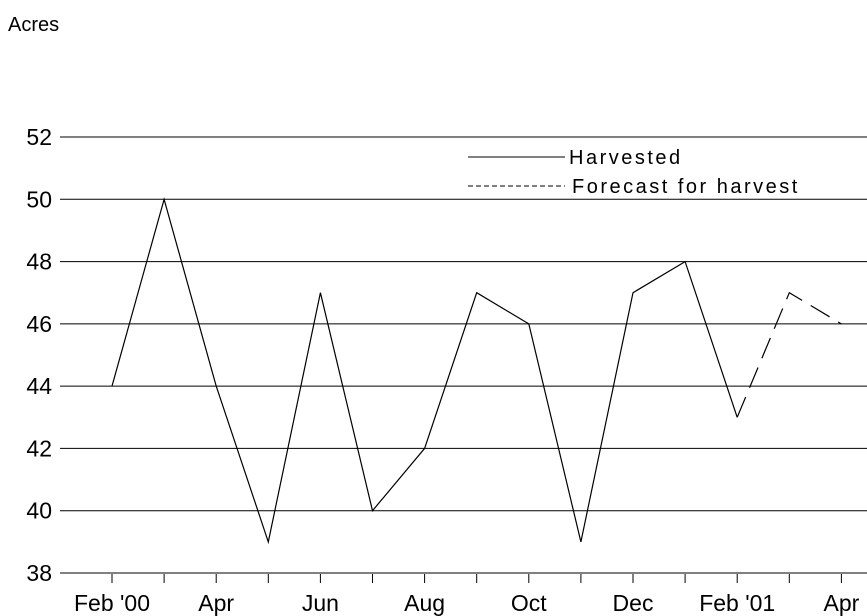 The height and width of the screenshot is (616, 867). I want to click on x-tick-label-6: Aug, so click(424, 603).